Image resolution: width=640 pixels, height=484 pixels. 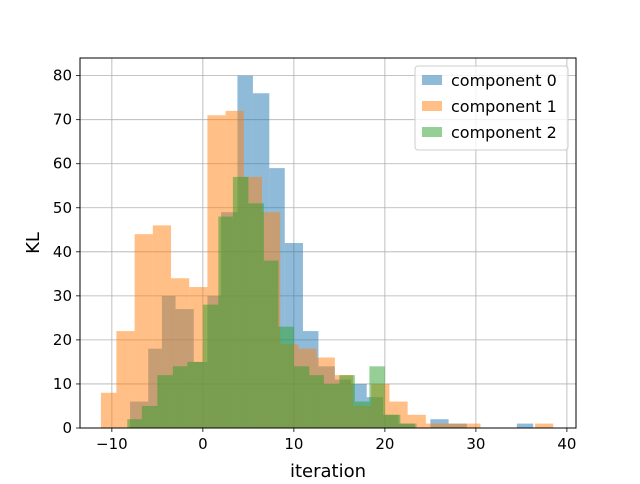 I want to click on y-axis-label: KL, so click(x=33, y=243).